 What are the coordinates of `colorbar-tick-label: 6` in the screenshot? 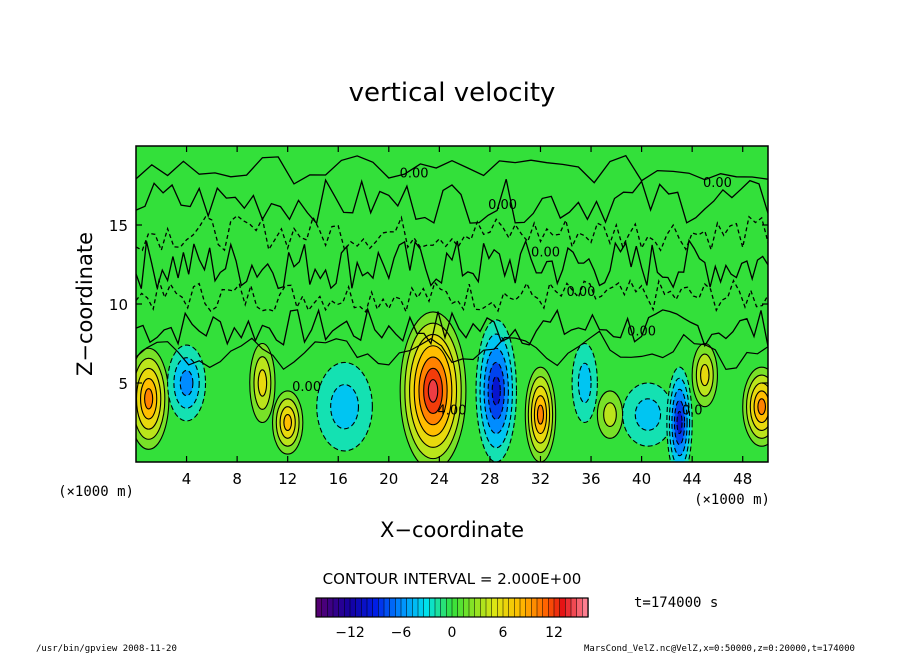 It's located at (503, 633).